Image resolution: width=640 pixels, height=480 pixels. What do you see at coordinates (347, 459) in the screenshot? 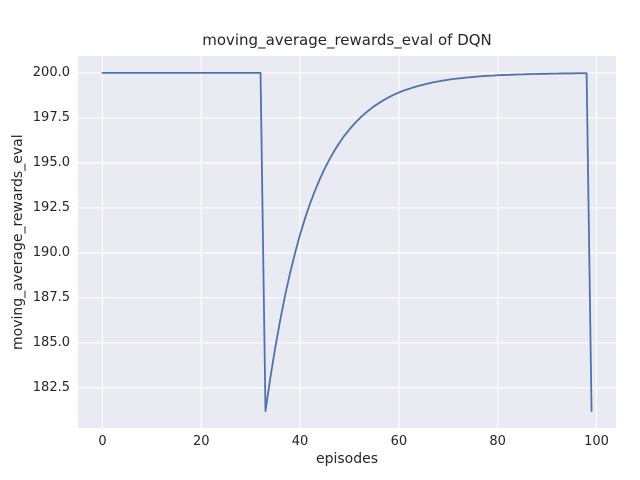
I see `x-axis-label: episodes` at bounding box center [347, 459].